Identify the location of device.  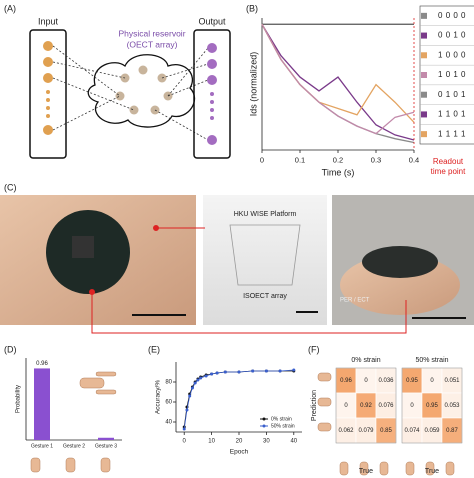
(400, 262).